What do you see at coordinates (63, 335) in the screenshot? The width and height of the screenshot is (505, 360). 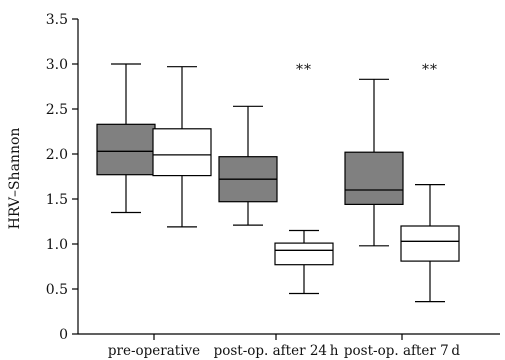 I see `y-tick-label: 0` at bounding box center [63, 335].